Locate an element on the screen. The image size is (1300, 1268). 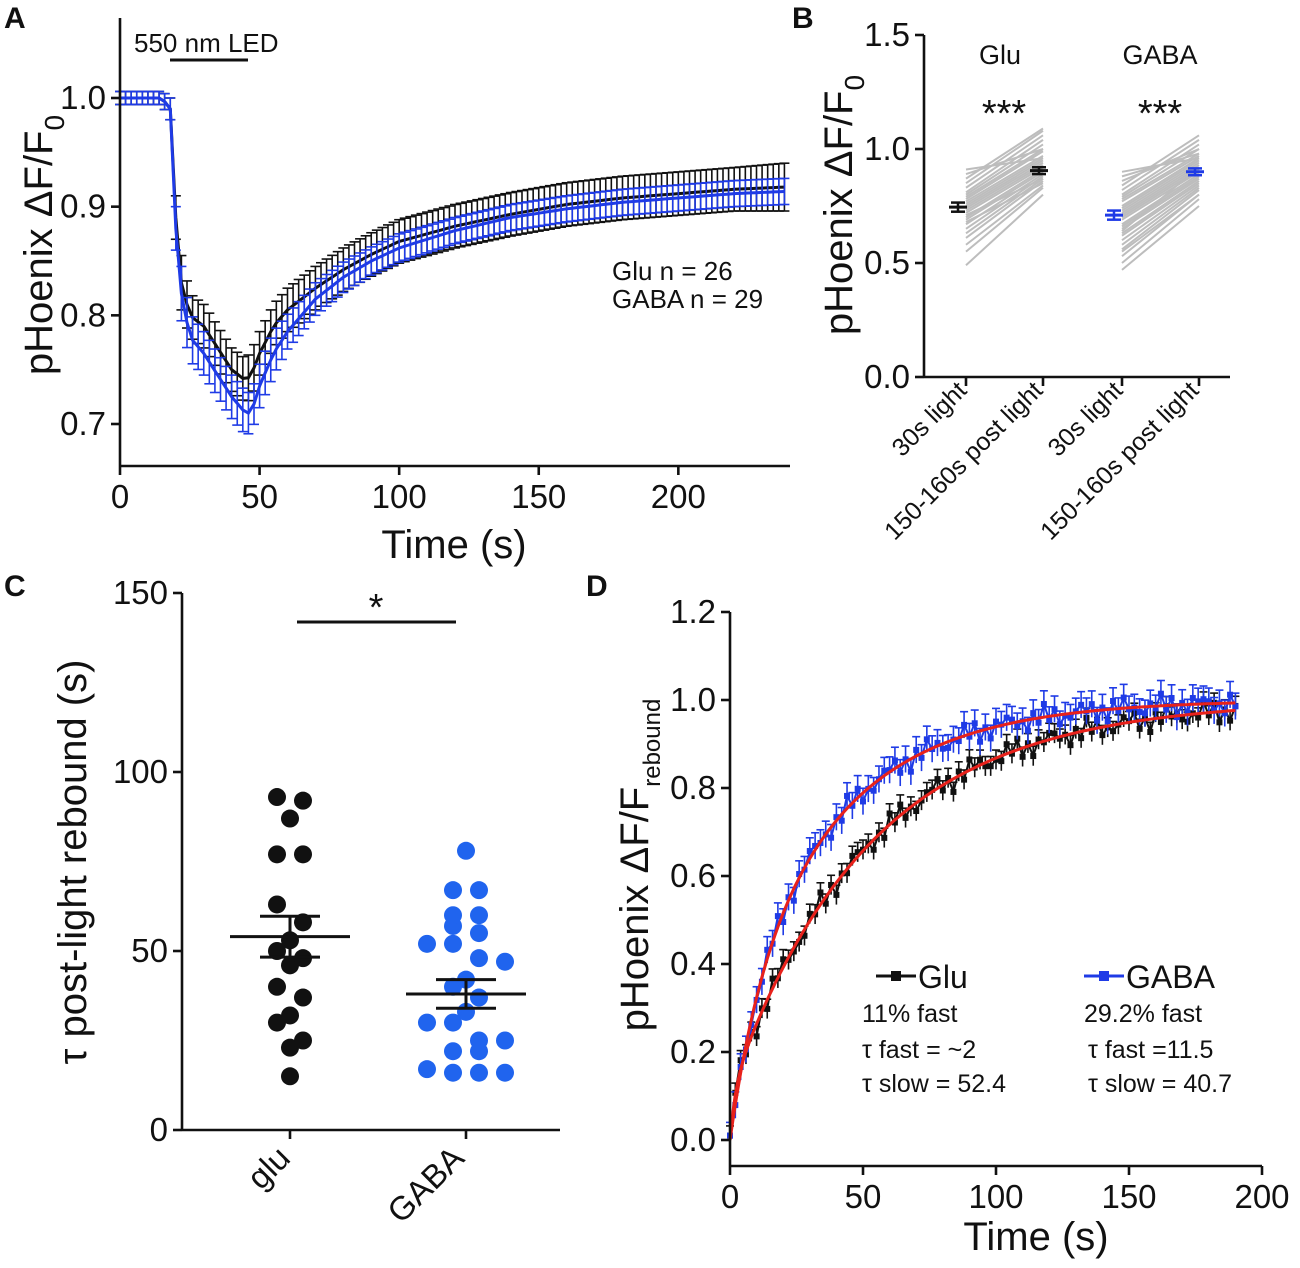
panel-b-ticks: 0.0 0.5 1.0 1.5 is located at coordinates (1032, 205).